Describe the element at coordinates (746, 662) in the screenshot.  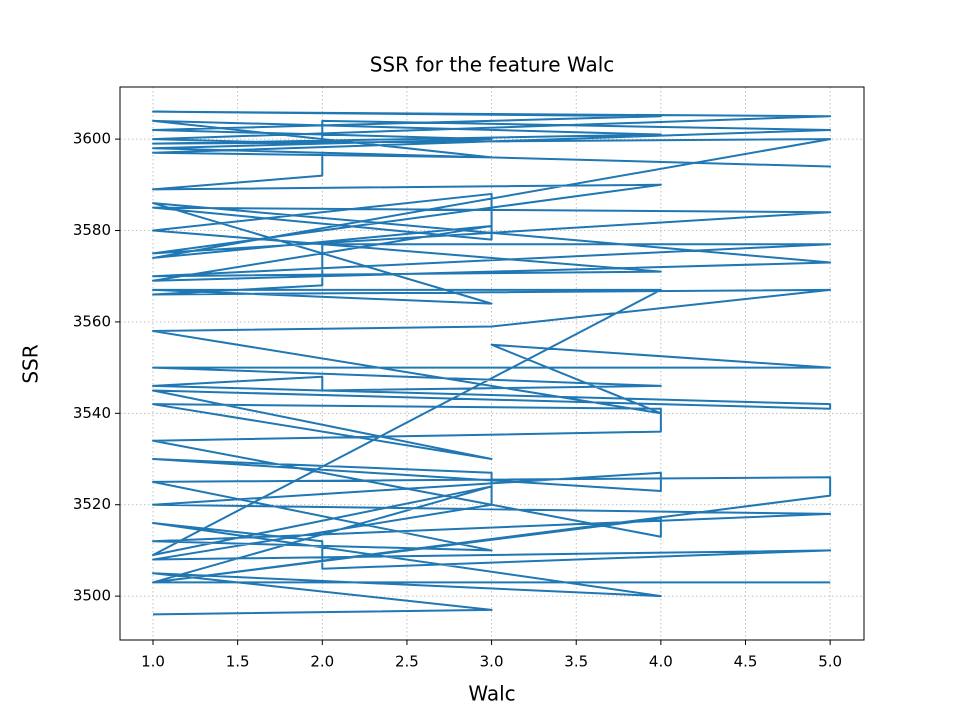
I see `x-tick-label: 4.5` at that location.